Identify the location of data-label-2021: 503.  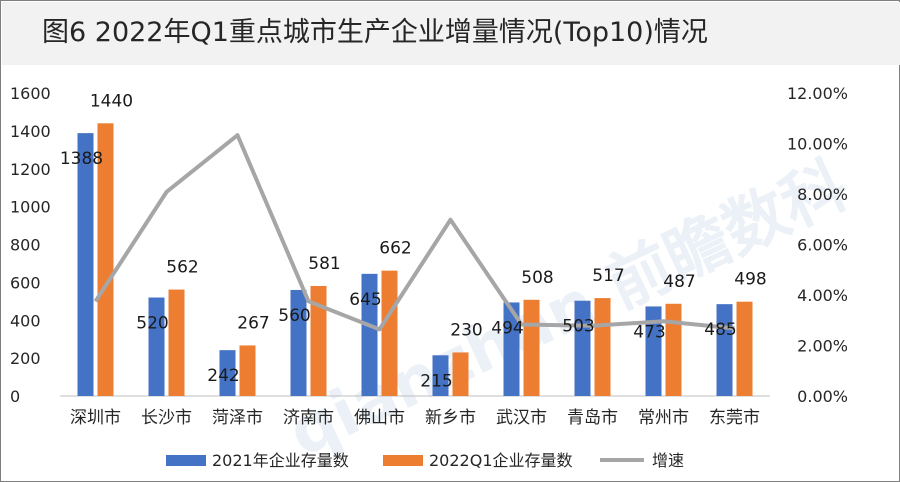
(578, 327).